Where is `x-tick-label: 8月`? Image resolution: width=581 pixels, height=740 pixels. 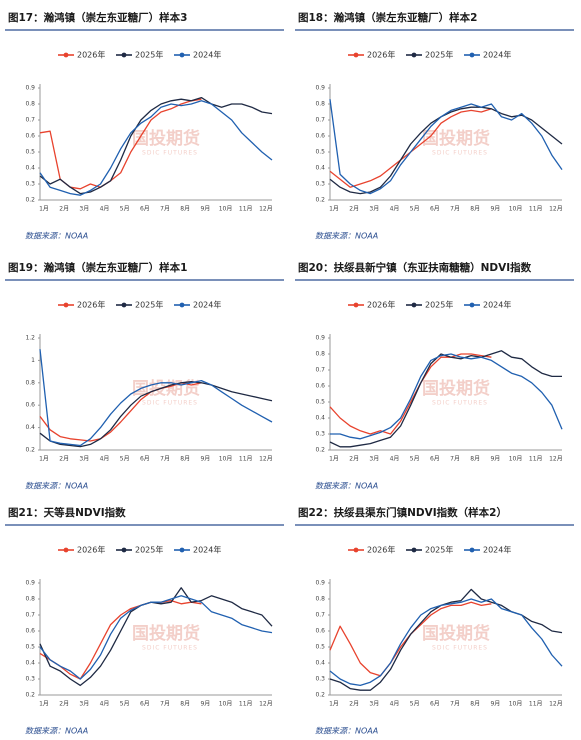
x-tick-label: 8月 is located at coordinates (185, 209).